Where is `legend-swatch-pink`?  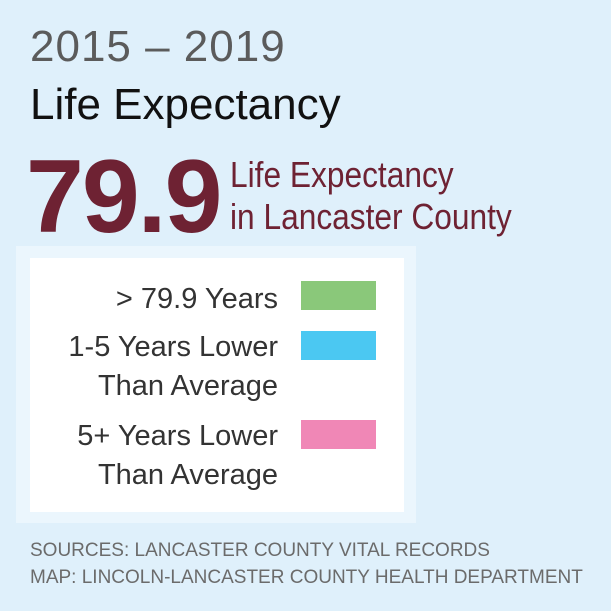 legend-swatch-pink is located at coordinates (338, 434).